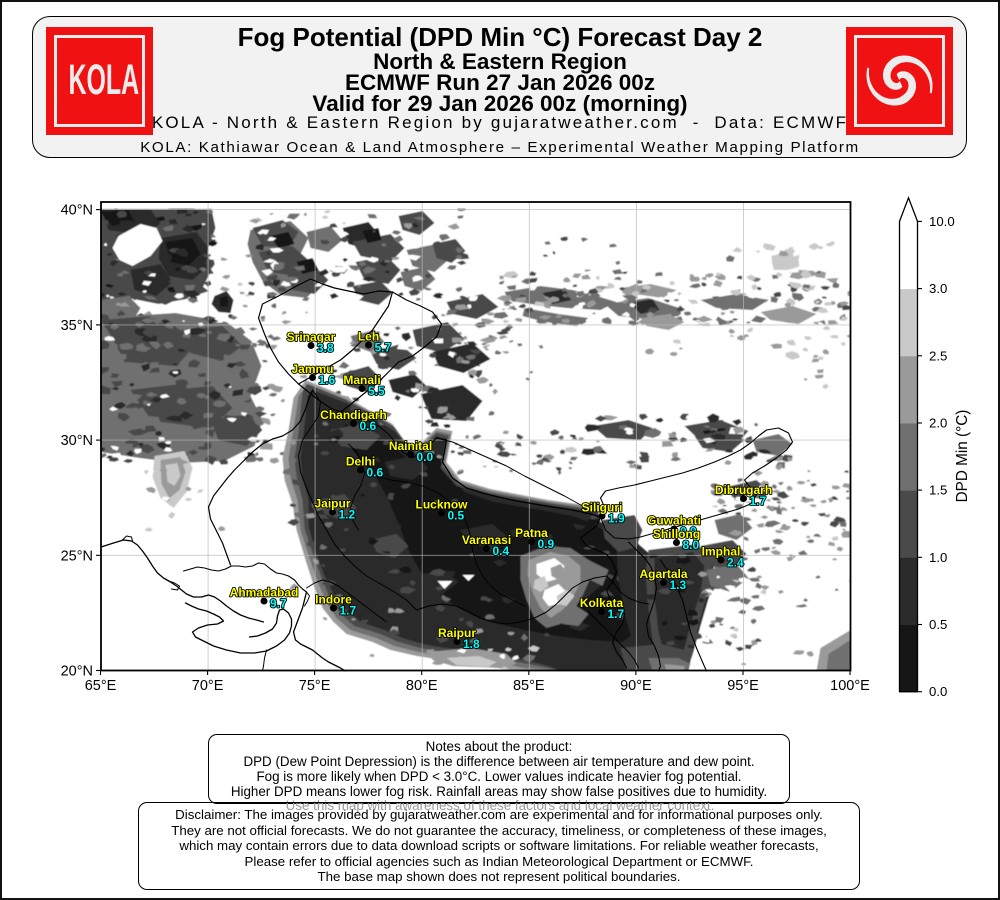 The width and height of the screenshot is (1000, 900). Describe the element at coordinates (382, 348) in the screenshot. I see `svg-text: 5.7` at that location.